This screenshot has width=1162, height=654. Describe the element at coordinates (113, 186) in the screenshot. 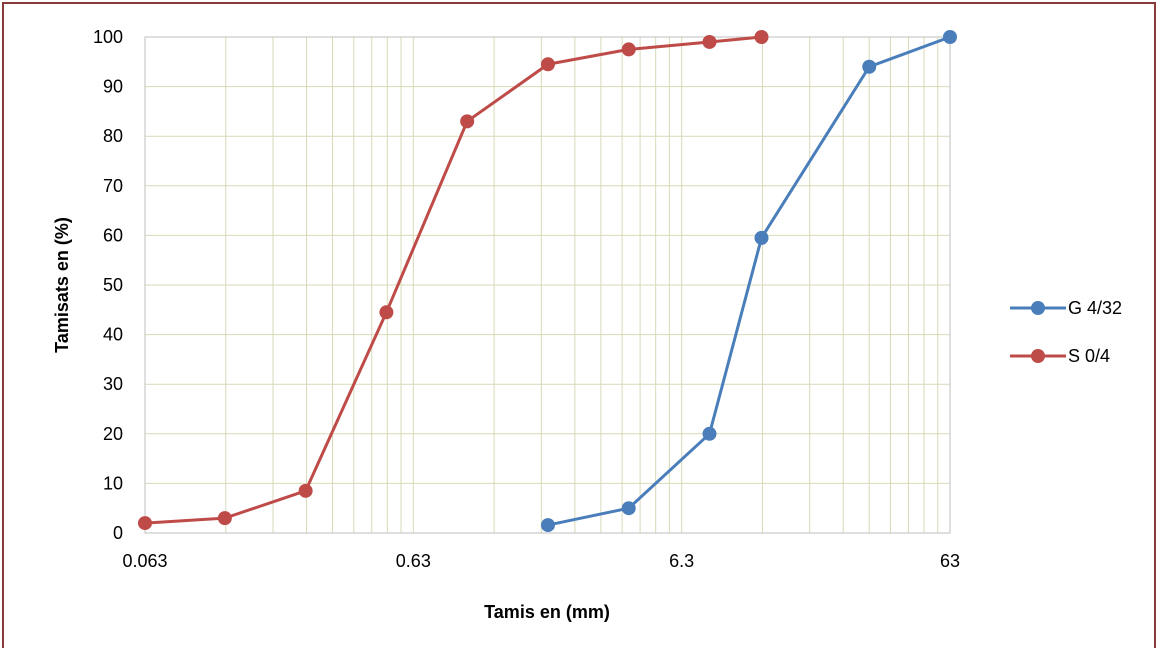

I see `y-tick-label: 70` at that location.